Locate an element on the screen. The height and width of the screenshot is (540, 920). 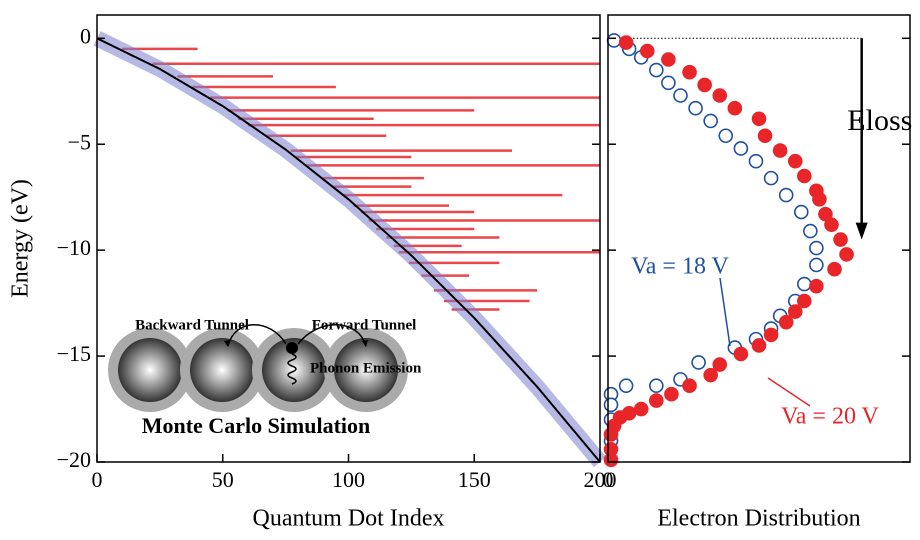
inset is located at coordinates (258, 368).